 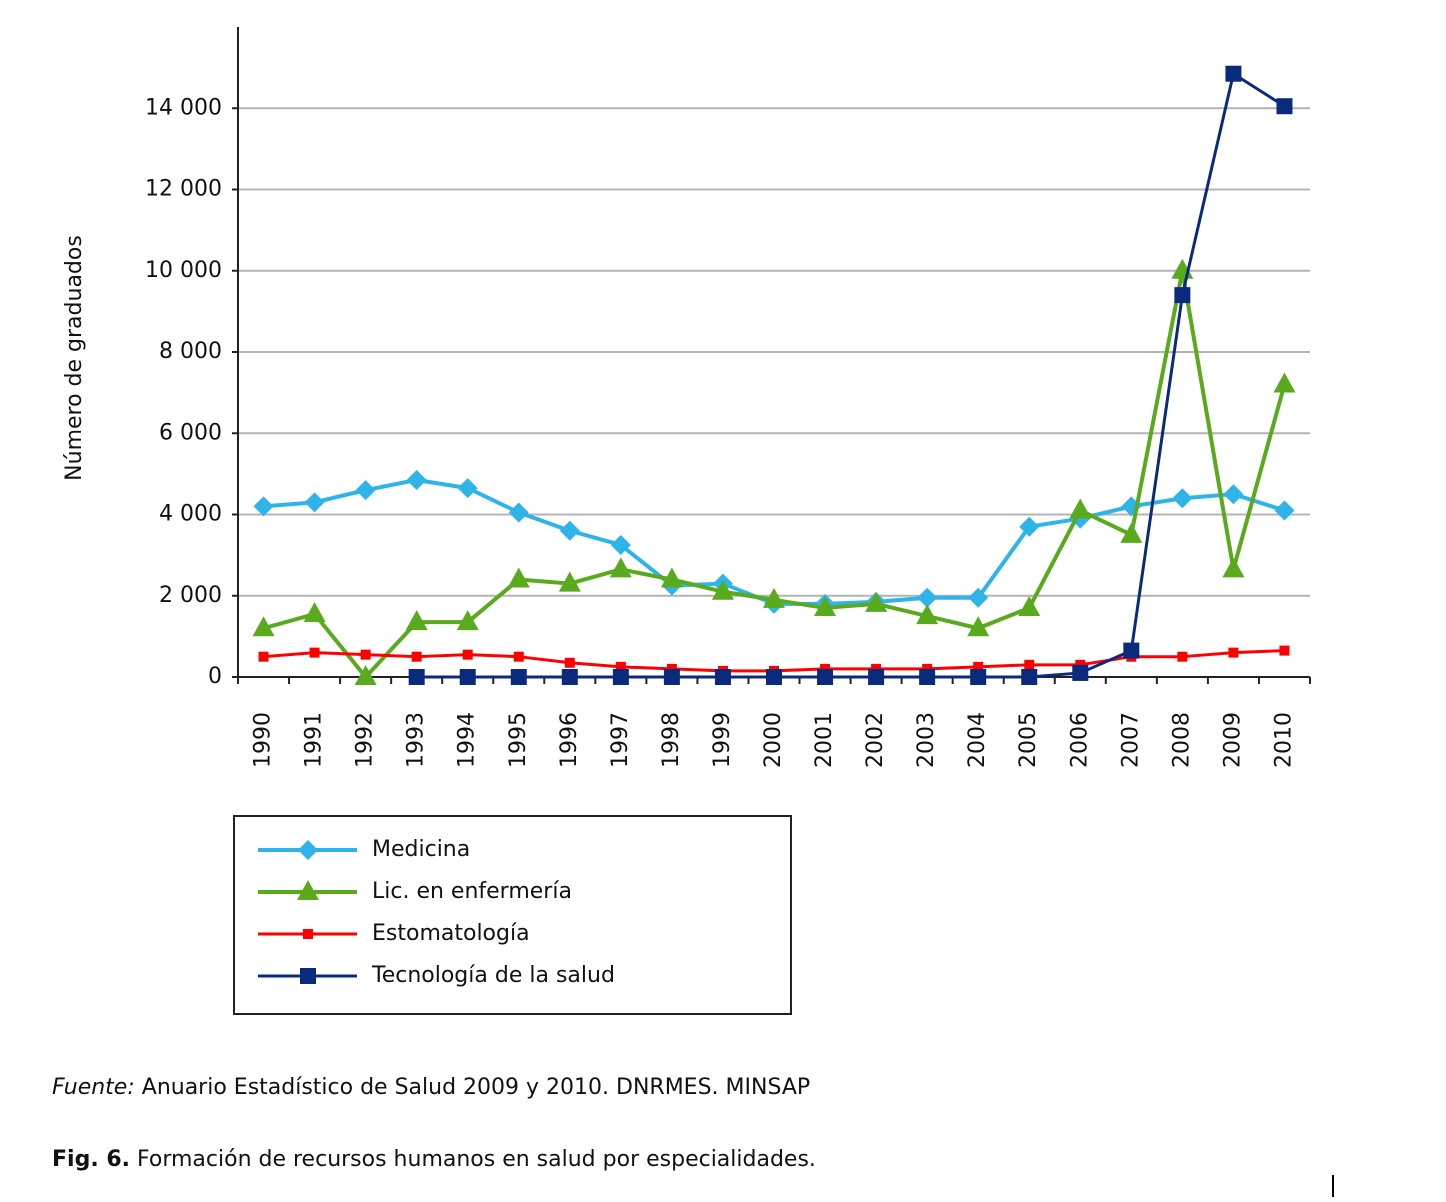 I want to click on x-tick-label: 1994, so click(x=467, y=740).